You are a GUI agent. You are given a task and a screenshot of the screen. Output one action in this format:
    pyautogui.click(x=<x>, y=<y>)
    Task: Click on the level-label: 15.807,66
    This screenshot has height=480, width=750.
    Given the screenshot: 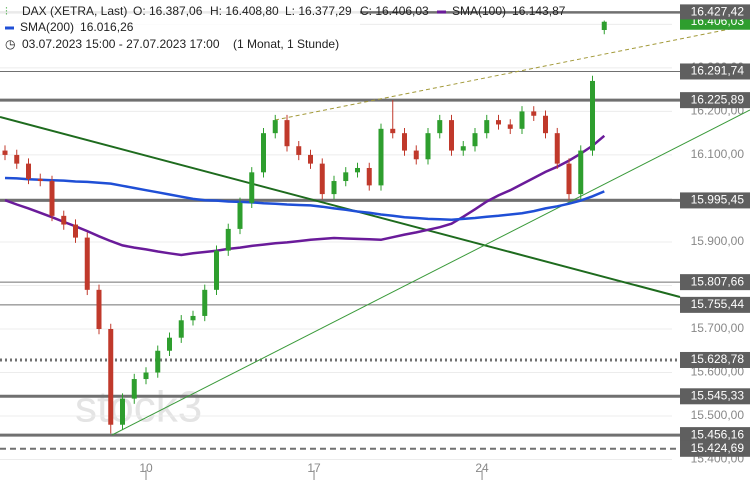 What is the action you would take?
    pyautogui.click(x=718, y=281)
    